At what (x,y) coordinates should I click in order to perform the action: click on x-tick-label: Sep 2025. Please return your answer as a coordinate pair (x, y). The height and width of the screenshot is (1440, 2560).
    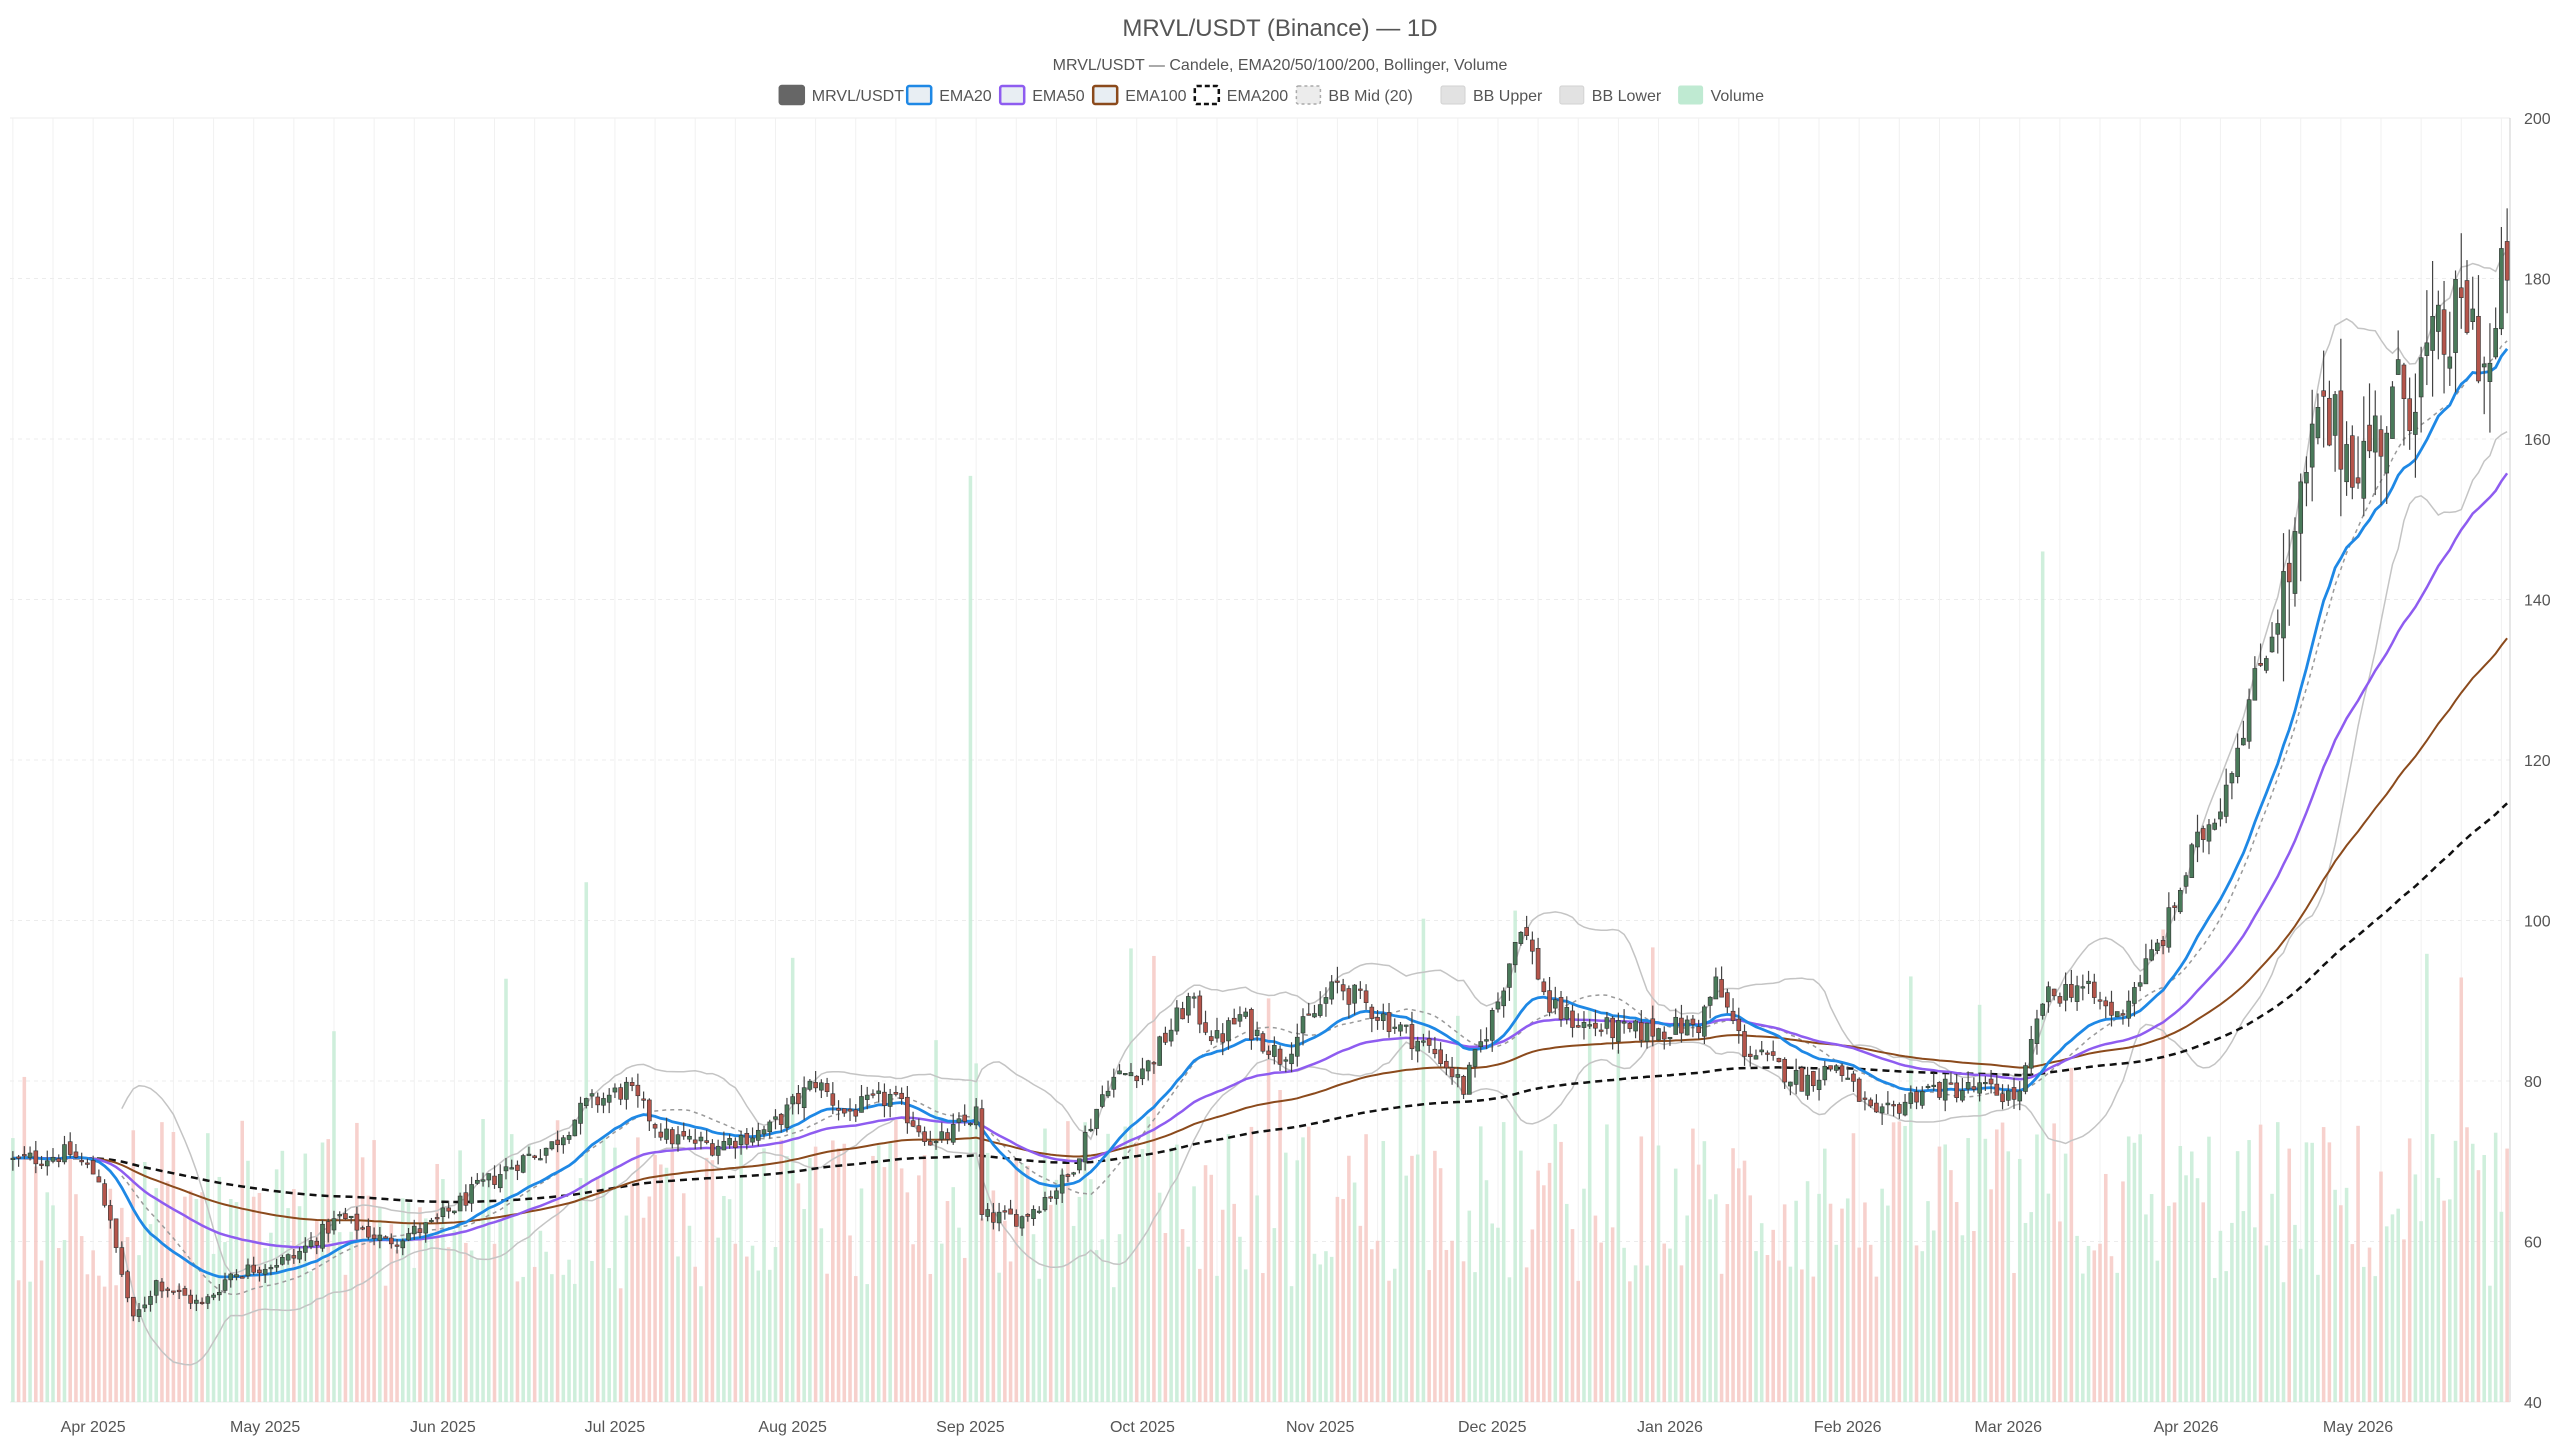
    Looking at the image, I should click on (970, 1427).